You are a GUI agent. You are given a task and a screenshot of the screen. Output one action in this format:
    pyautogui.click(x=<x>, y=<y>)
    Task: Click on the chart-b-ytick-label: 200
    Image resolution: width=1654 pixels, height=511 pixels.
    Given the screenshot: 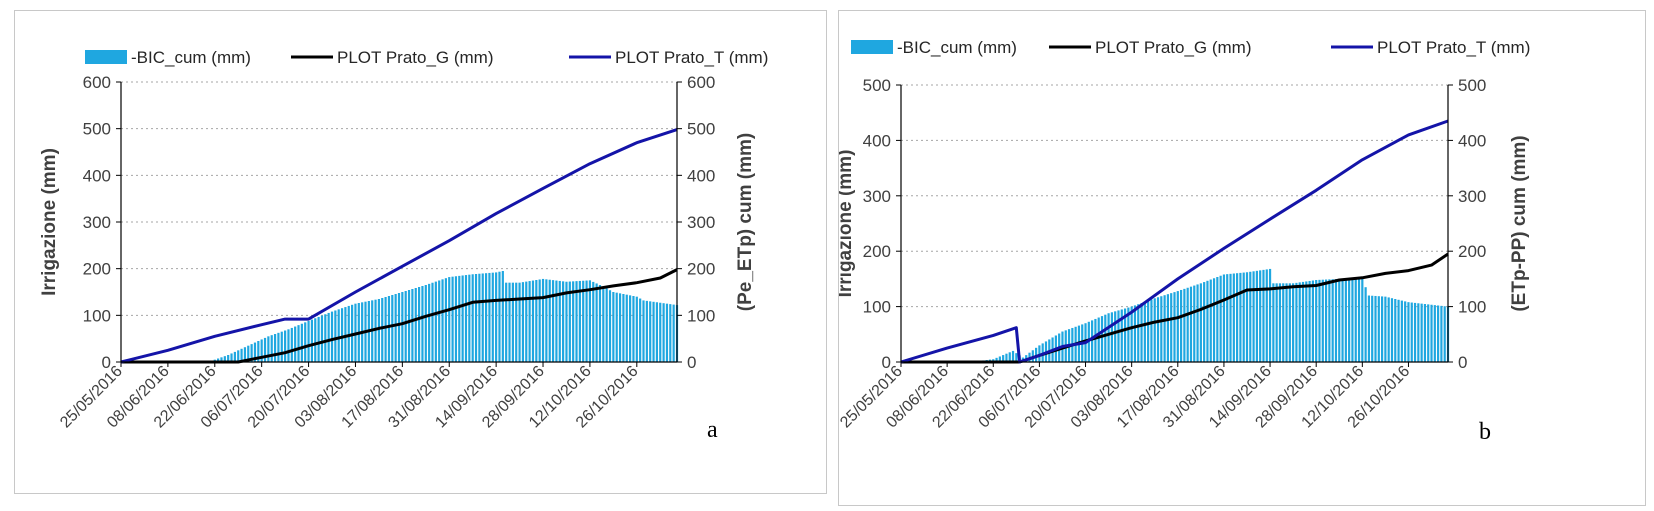 What is the action you would take?
    pyautogui.click(x=877, y=251)
    